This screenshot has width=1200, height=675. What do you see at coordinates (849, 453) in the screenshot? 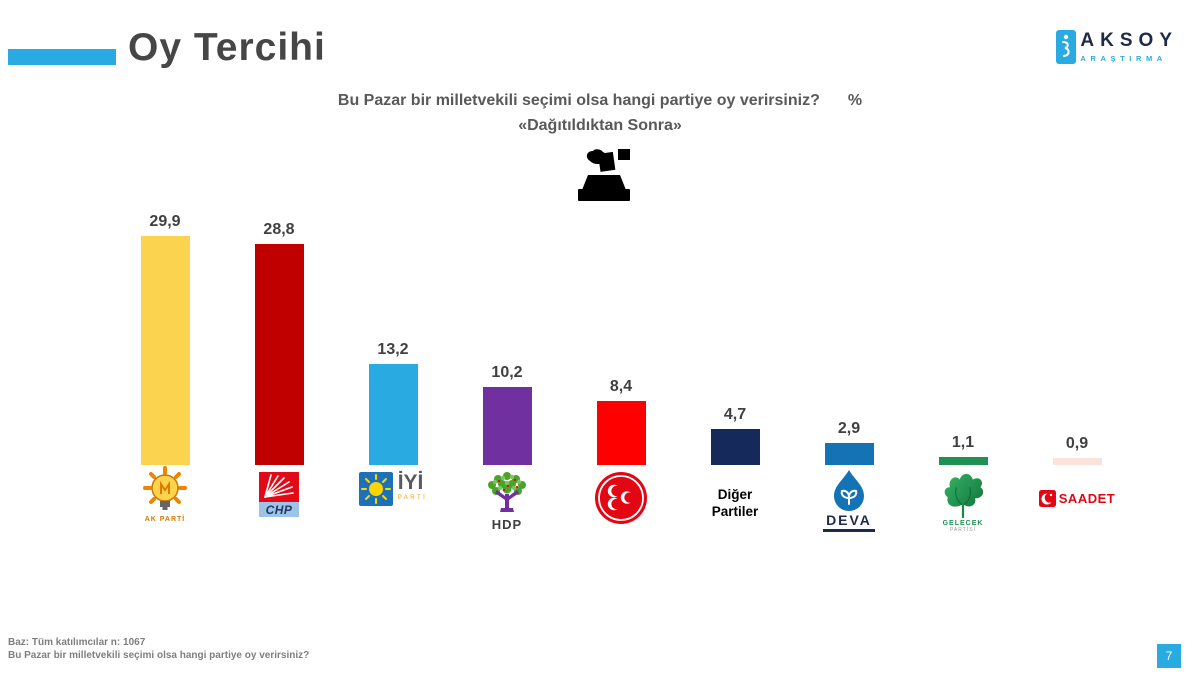
I see `bar-deva` at bounding box center [849, 453].